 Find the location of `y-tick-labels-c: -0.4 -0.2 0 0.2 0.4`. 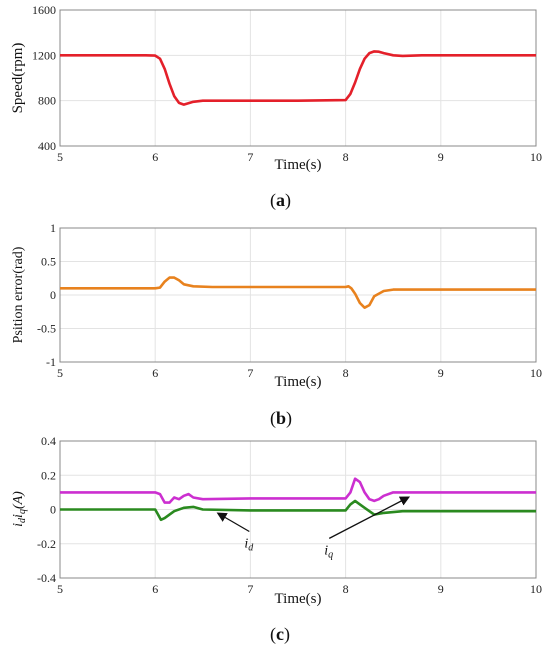

y-tick-labels-c: -0.4 -0.2 0 0.2 0.4 is located at coordinates (46, 509).